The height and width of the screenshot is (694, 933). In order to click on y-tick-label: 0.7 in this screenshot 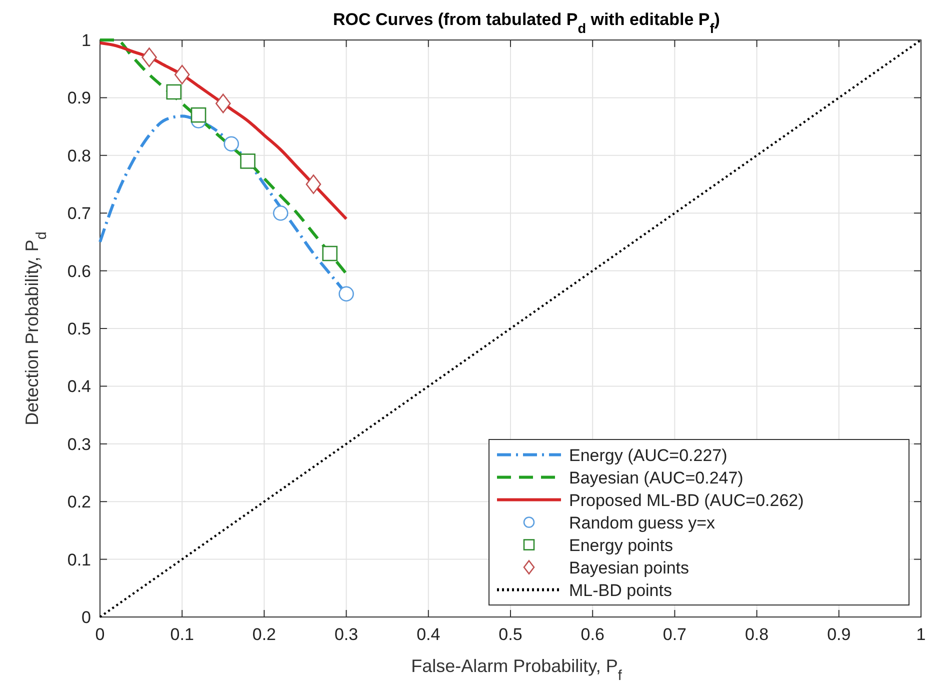, I will do `click(79, 214)`.